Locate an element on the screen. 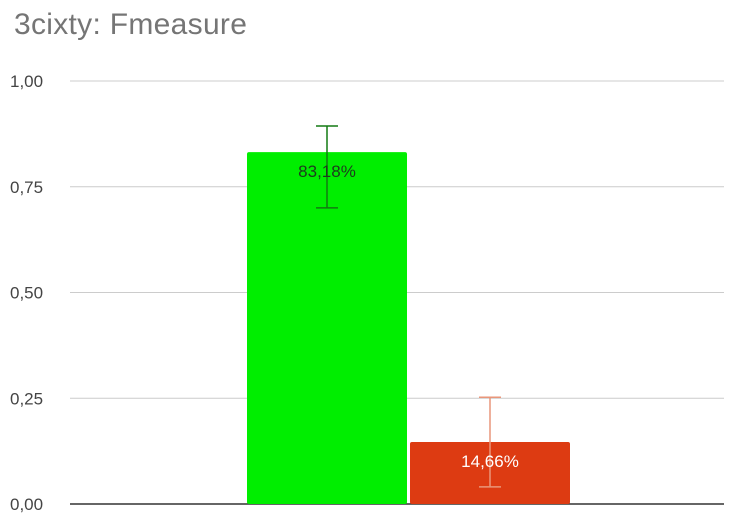 The image size is (738, 515). y-tick-label: 0,25 is located at coordinates (26, 398).